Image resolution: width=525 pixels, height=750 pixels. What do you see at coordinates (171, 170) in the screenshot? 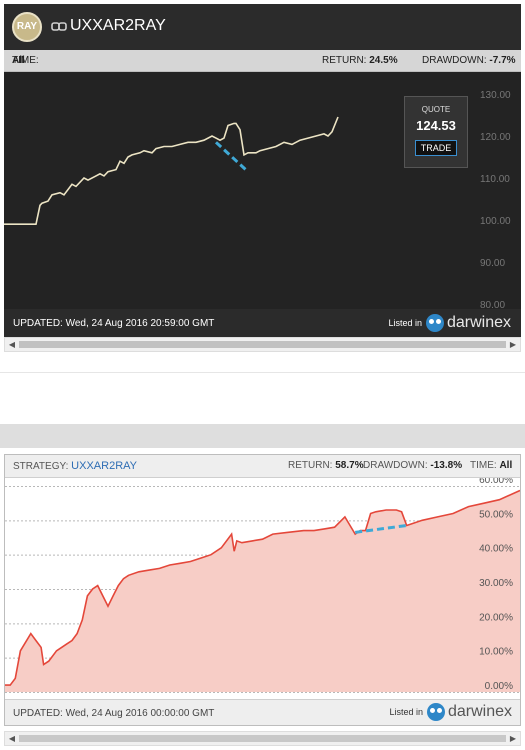
I see `quote-line-series` at bounding box center [171, 170].